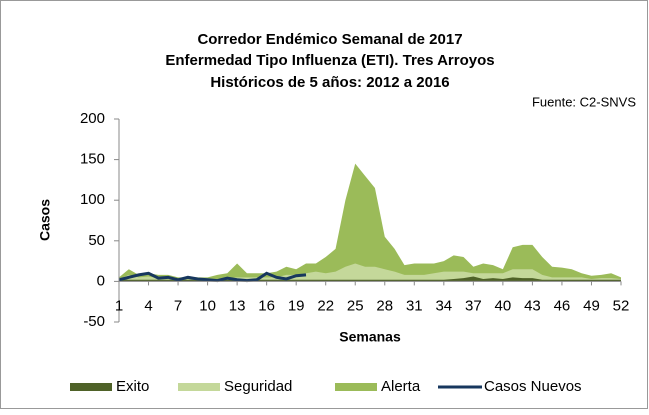 The height and width of the screenshot is (415, 649). Describe the element at coordinates (591, 305) in the screenshot. I see `x-tick-label: 49` at that location.